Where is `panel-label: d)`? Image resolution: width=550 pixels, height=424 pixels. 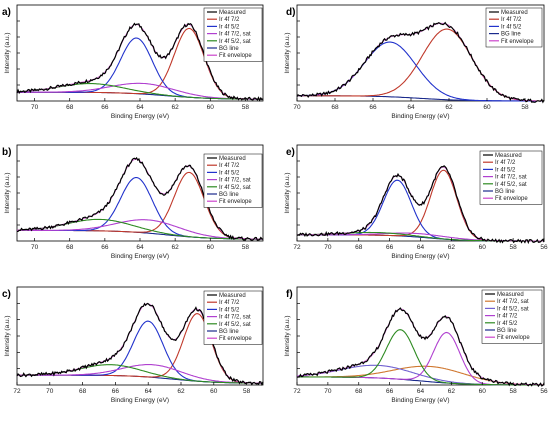
panel-label: d) is located at coordinates (290, 12).